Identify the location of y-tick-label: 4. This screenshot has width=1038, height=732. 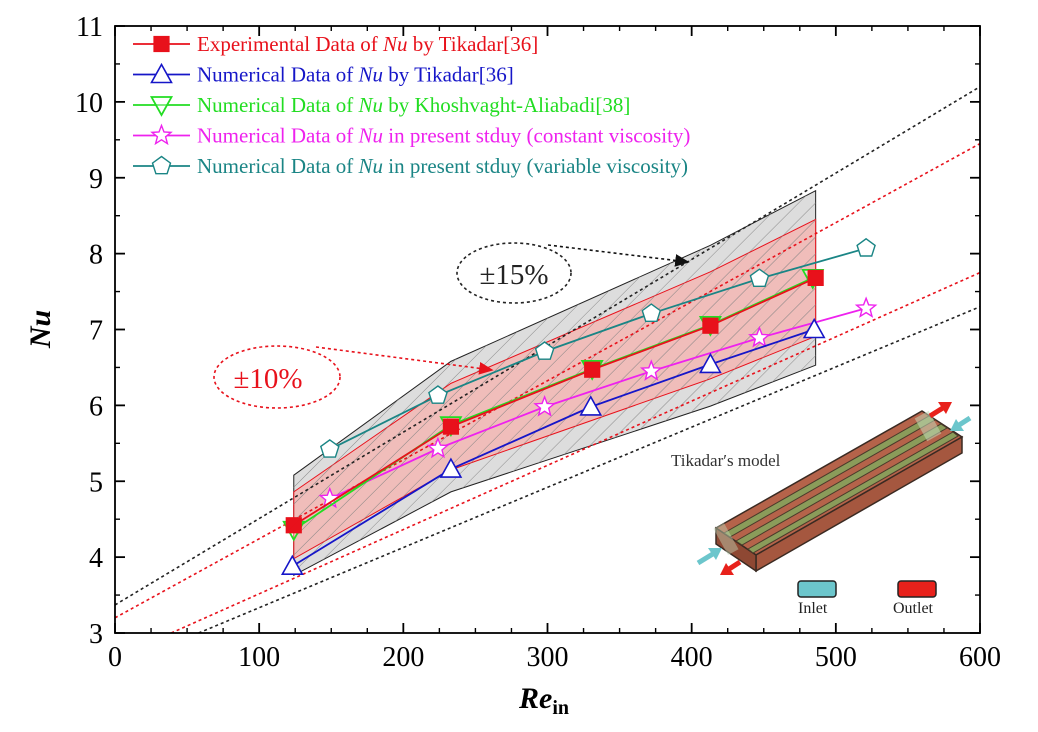
(96, 558).